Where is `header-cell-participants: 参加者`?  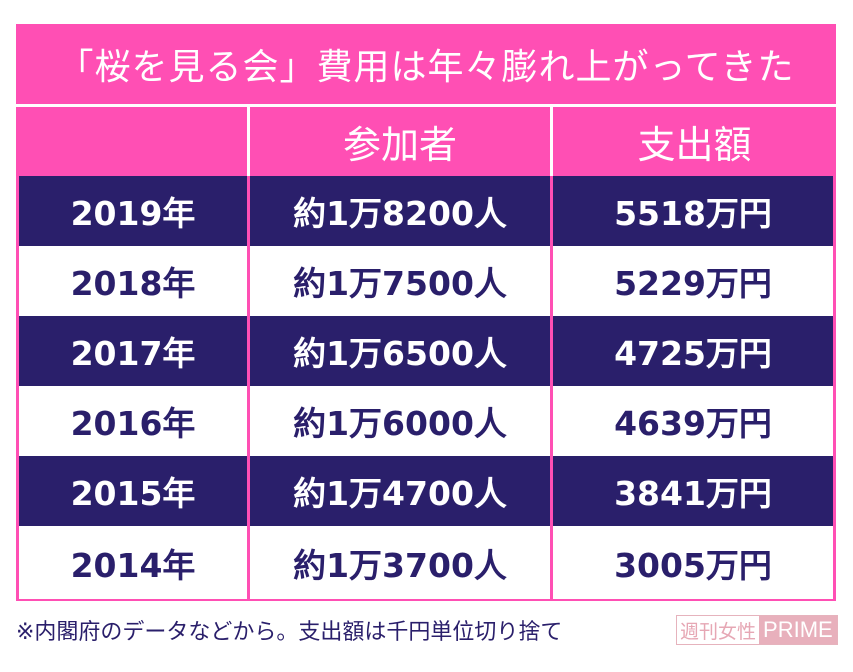
header-cell-participants: 参加者 is located at coordinates (399, 145).